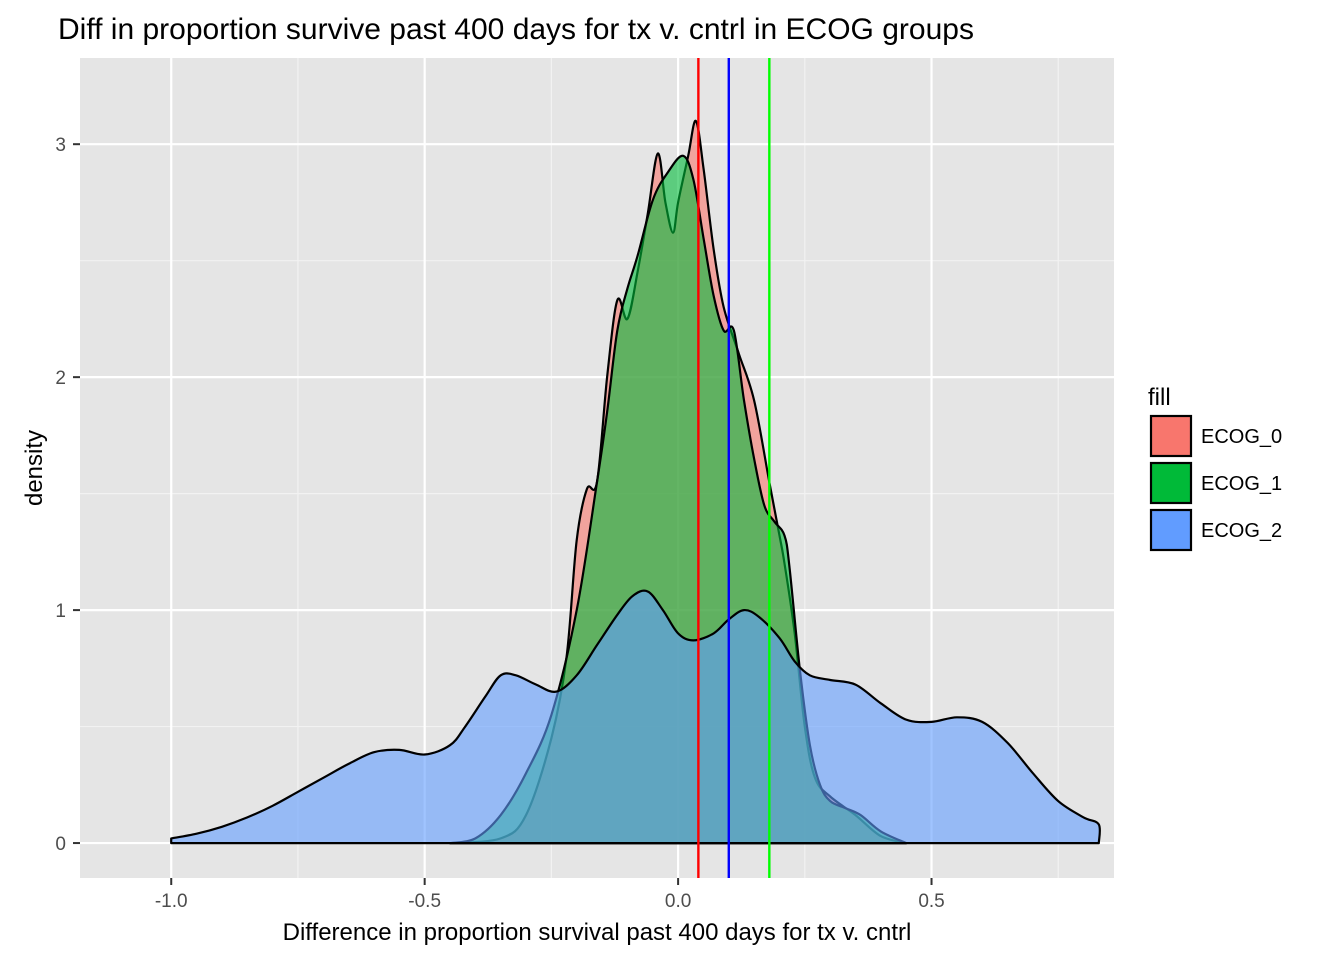  I want to click on y-tick-label: 2, so click(60, 378).